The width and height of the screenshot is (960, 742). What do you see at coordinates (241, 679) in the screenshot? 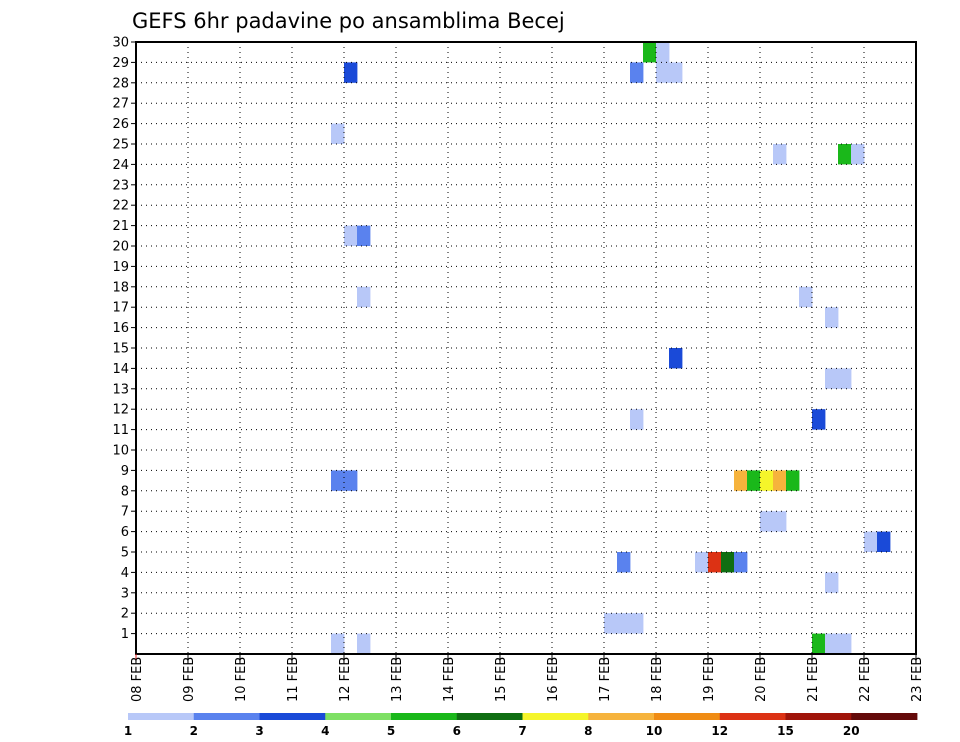
I see `x-tick-label: 10 FEB` at bounding box center [241, 679].